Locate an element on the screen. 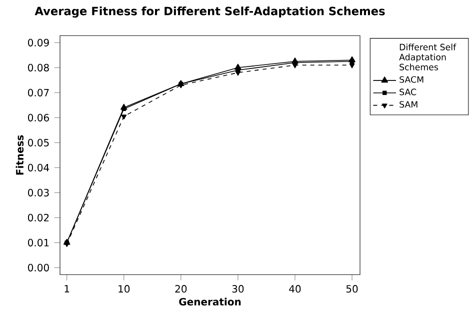 This screenshot has width=474, height=316. y-tick-label: 0.06 is located at coordinates (38, 118).